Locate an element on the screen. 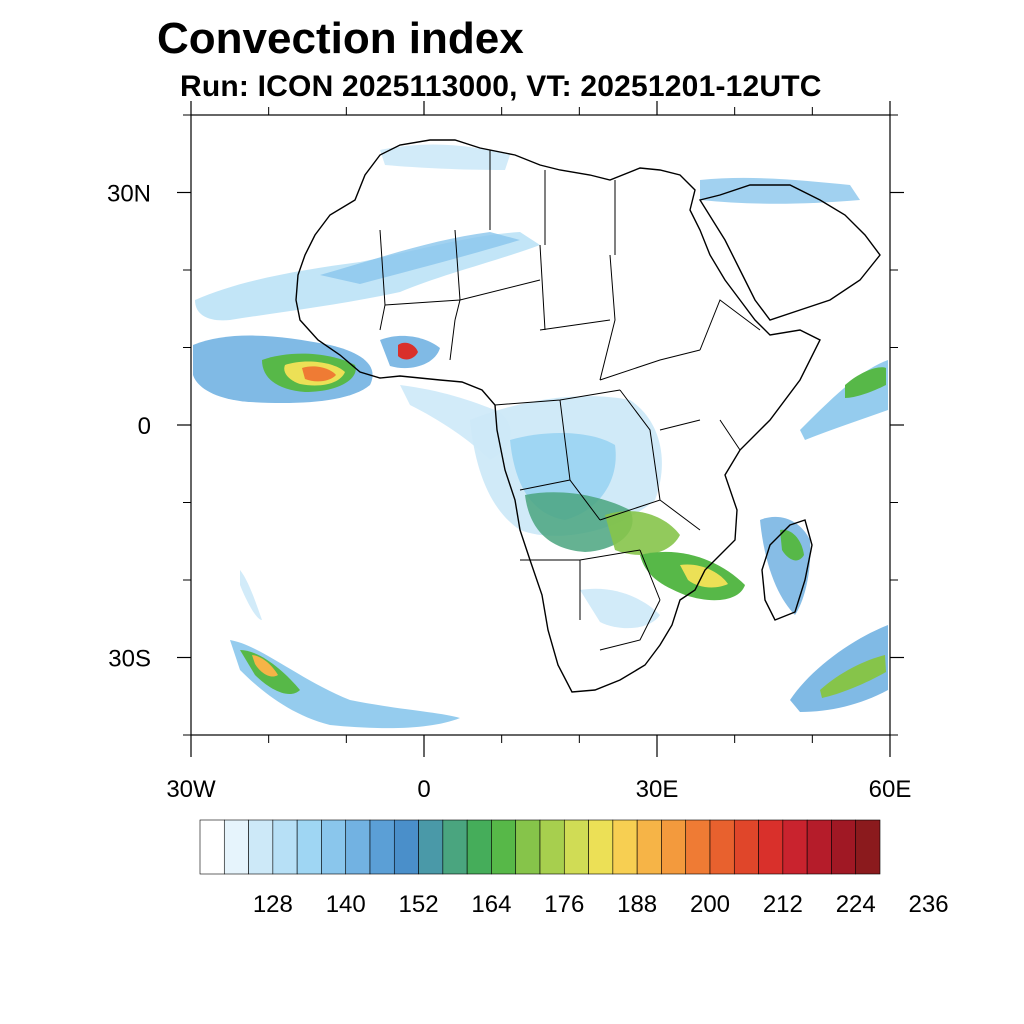  colorbar: 128 140 152 164 176 188 200 212 224 236 is located at coordinates (574, 868).